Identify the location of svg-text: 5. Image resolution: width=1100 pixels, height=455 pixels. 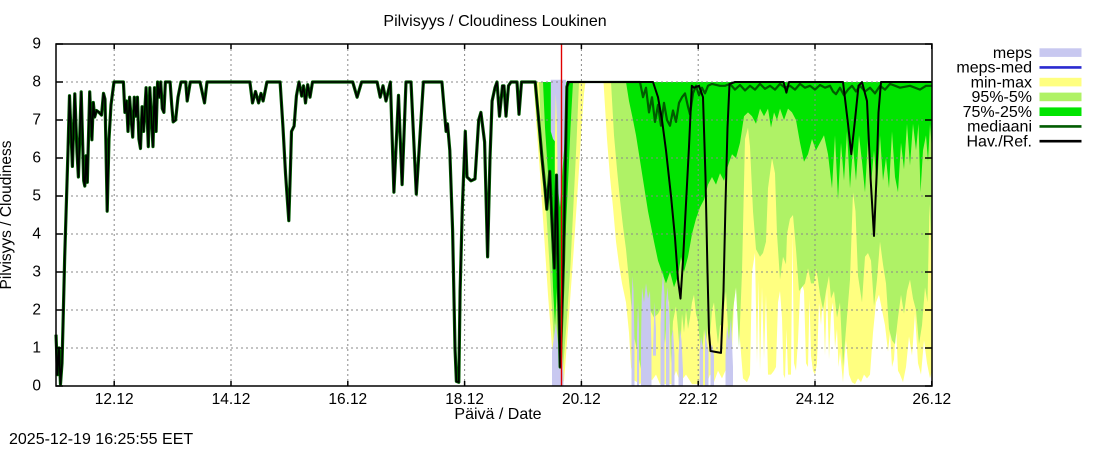
(36, 196).